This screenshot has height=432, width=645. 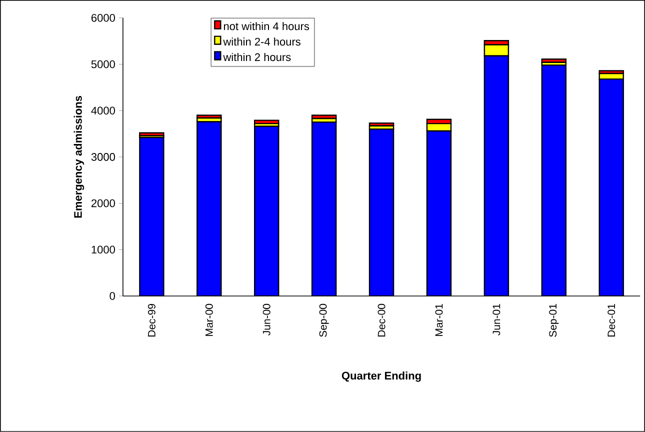 I want to click on y-tick-label: 3000, so click(x=103, y=157).